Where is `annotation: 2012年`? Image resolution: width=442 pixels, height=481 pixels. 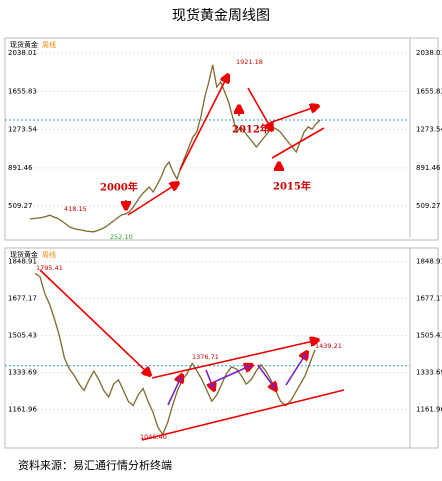
annotation: 2012年 is located at coordinates (251, 129).